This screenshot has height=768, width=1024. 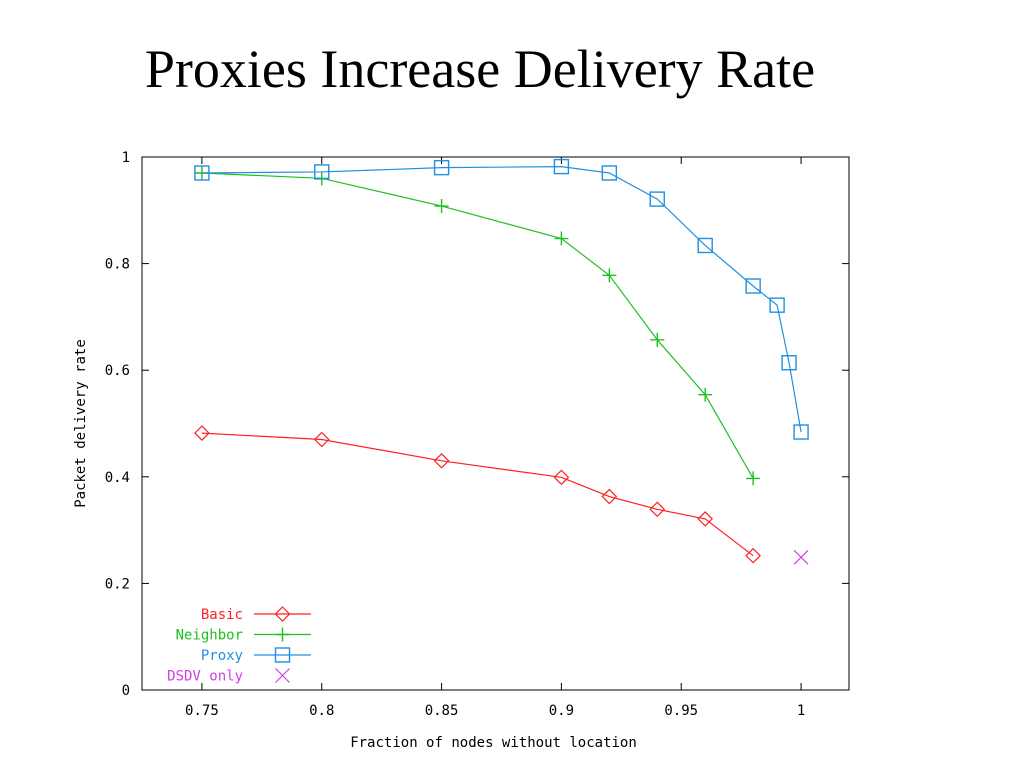 I want to click on x-tick-label: 0.85, so click(x=442, y=711).